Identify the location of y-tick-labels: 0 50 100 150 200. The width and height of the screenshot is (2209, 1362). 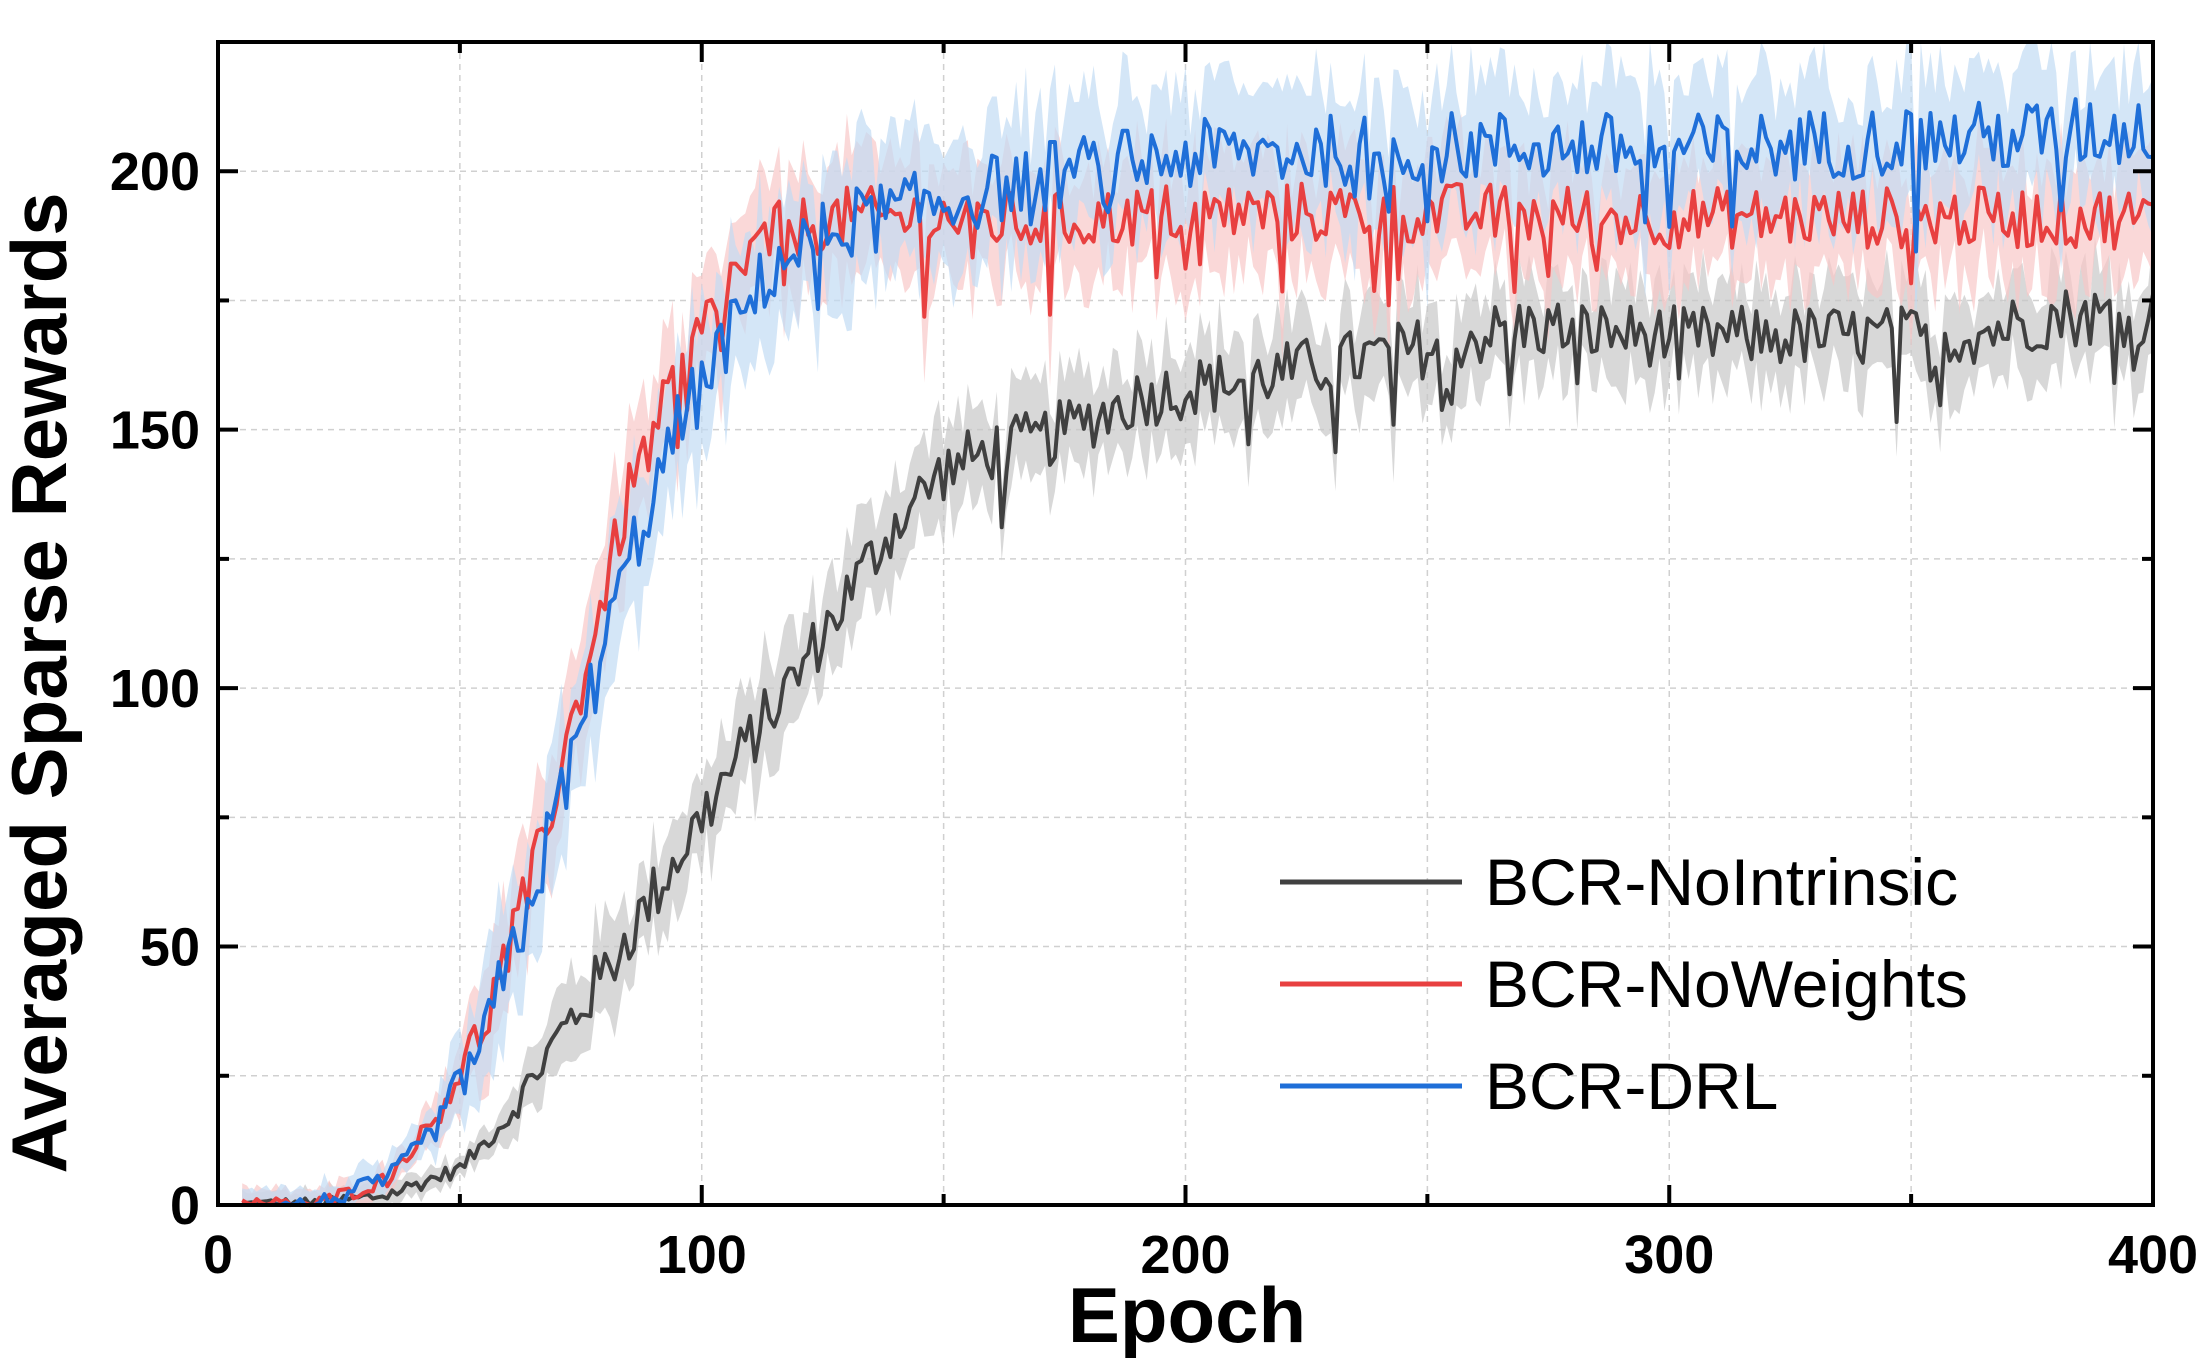
(155, 689).